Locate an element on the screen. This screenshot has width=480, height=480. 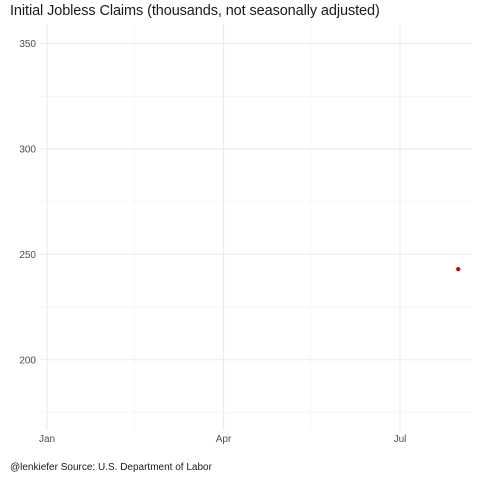
y-tick-label: 200 is located at coordinates (27, 360).